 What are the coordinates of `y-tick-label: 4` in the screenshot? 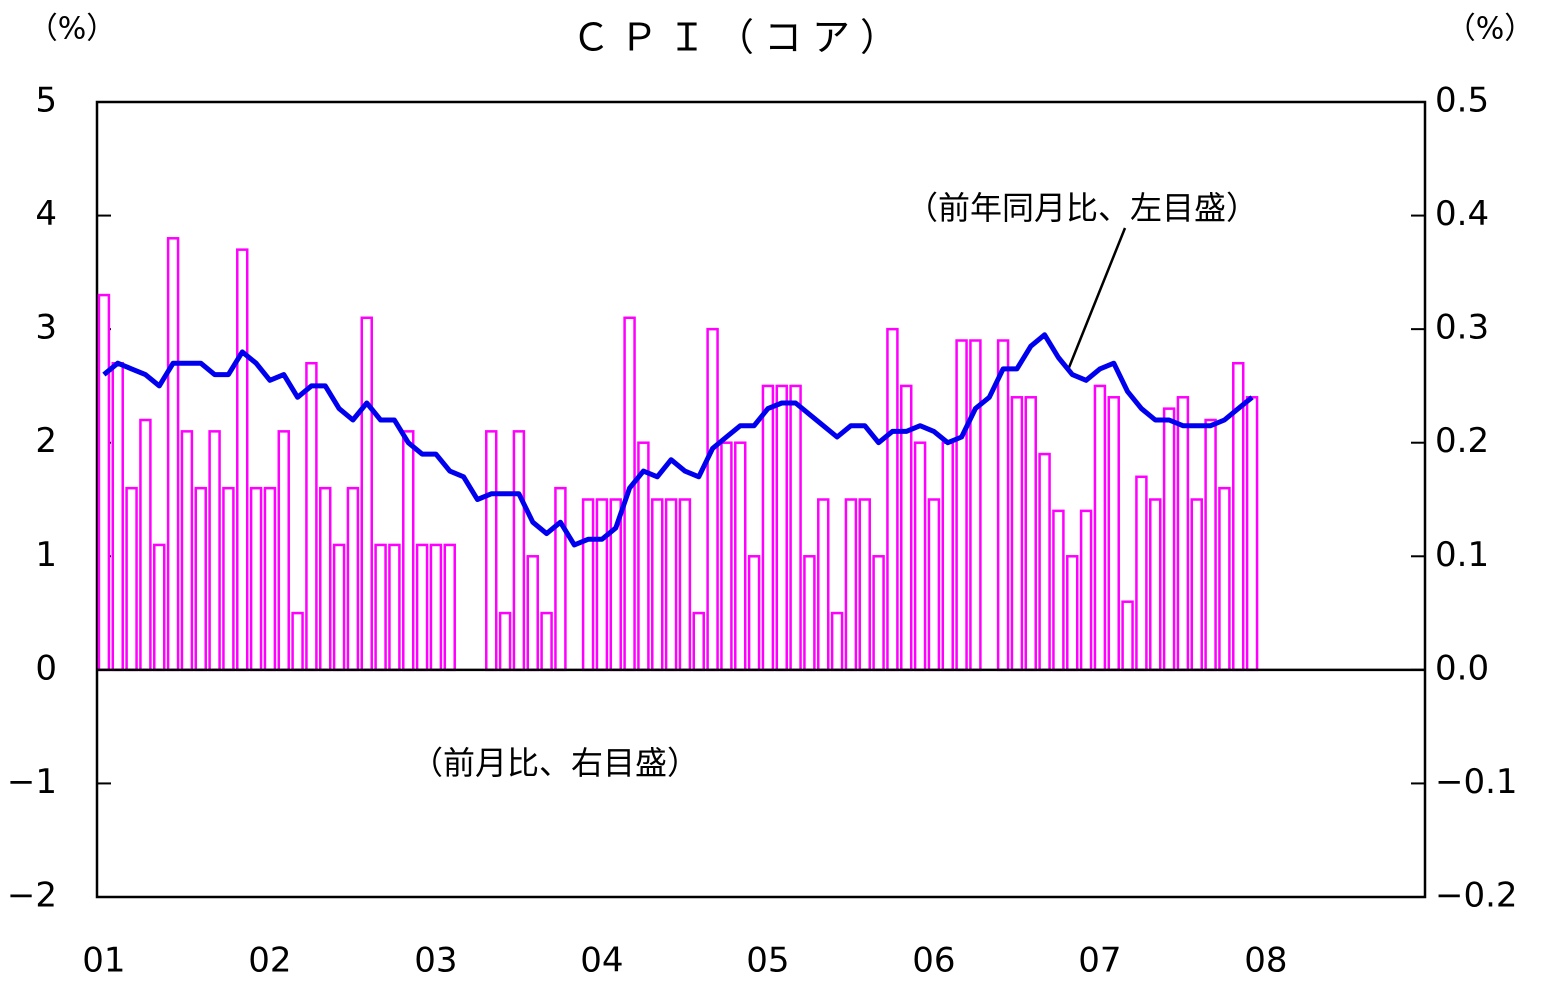 It's located at (46, 214).